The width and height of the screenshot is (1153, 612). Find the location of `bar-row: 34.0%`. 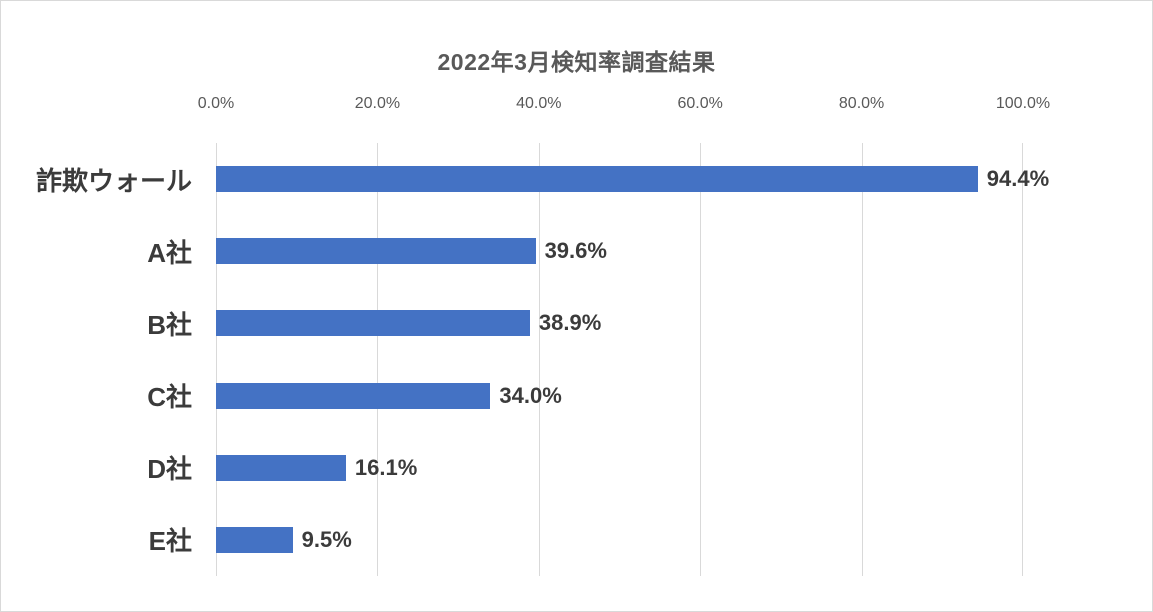

bar-row: 34.0% is located at coordinates (619, 396).